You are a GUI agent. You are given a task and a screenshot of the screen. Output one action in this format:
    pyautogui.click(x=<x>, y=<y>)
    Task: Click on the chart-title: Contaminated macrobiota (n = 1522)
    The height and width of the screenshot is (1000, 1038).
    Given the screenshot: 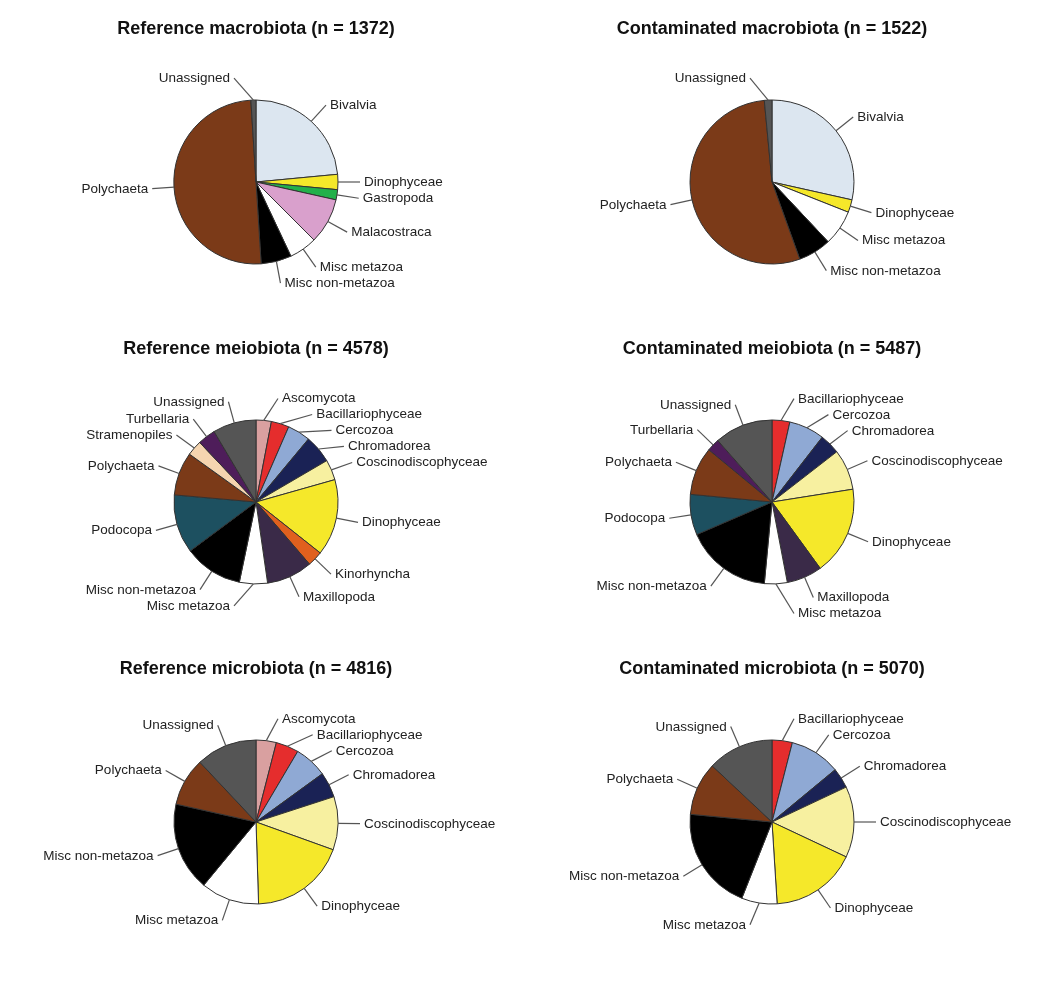 What is the action you would take?
    pyautogui.click(x=772, y=28)
    